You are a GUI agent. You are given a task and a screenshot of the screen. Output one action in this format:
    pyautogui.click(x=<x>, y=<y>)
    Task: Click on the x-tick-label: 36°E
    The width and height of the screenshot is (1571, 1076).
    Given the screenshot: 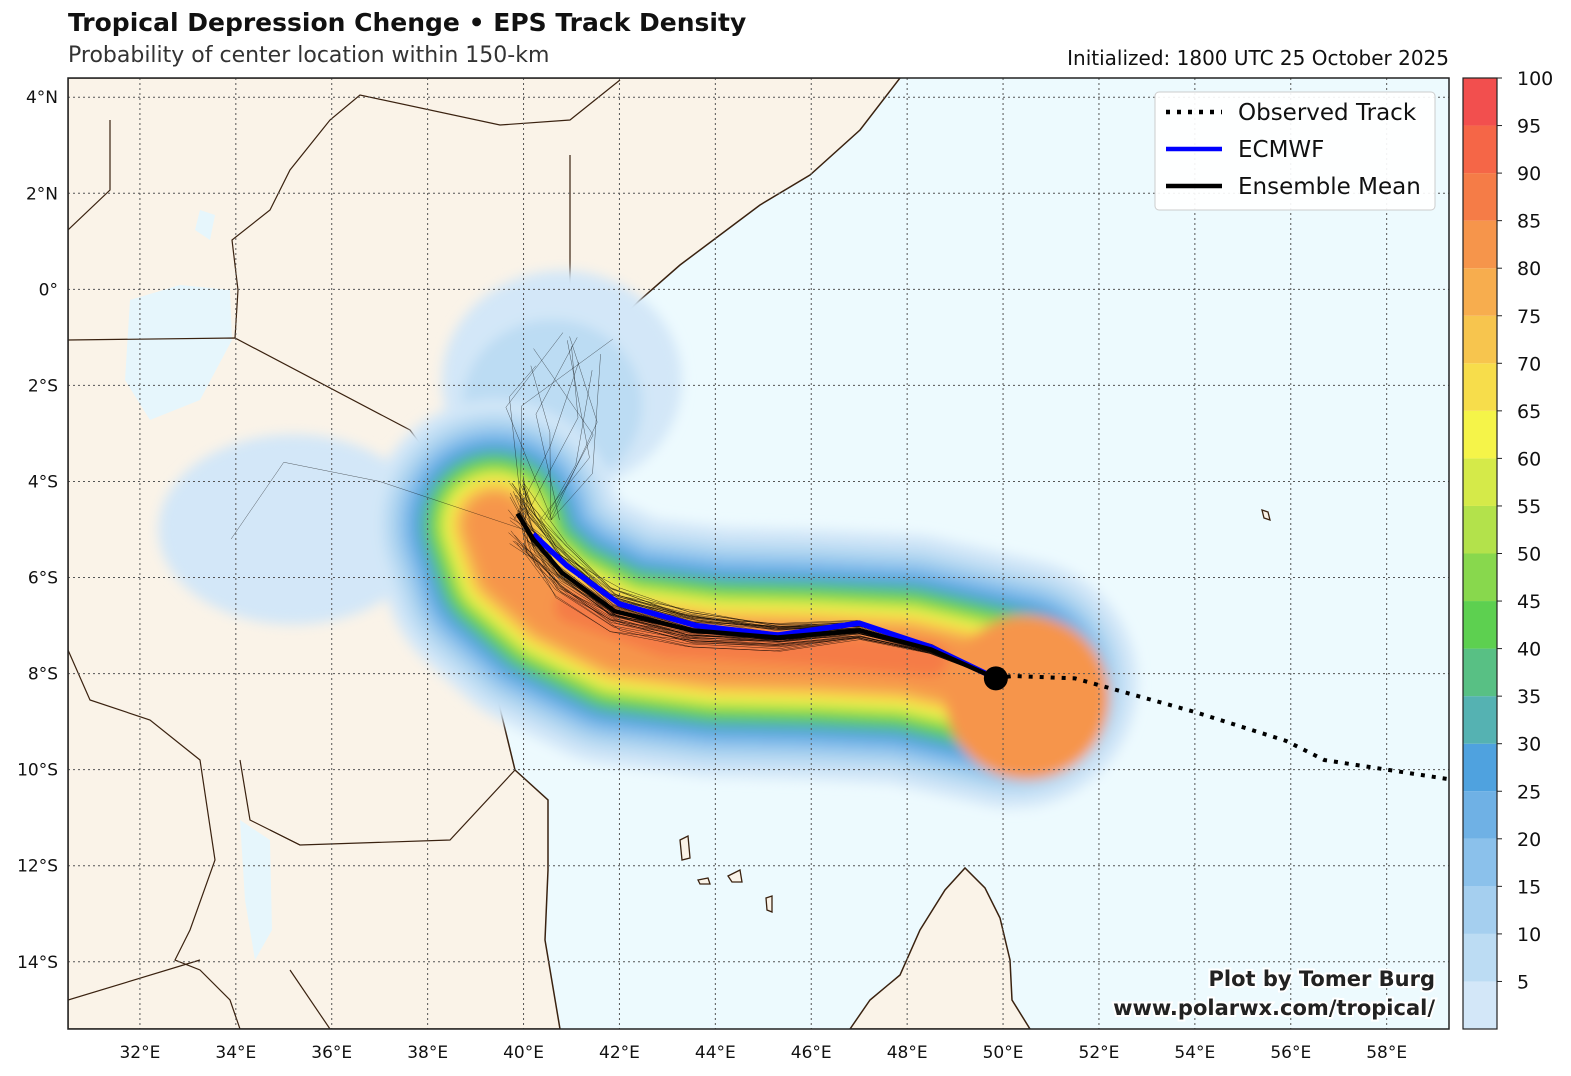 What is the action you would take?
    pyautogui.click(x=331, y=1053)
    